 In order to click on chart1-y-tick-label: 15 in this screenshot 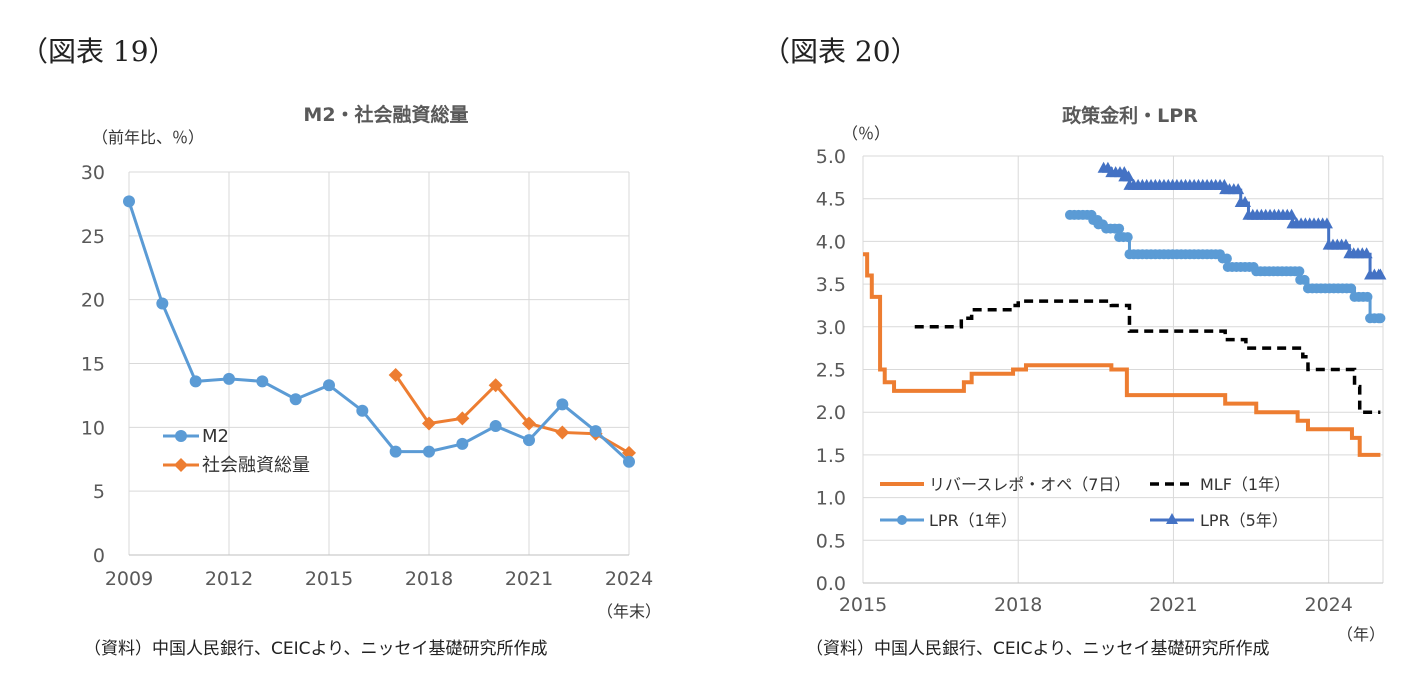, I will do `click(93, 365)`.